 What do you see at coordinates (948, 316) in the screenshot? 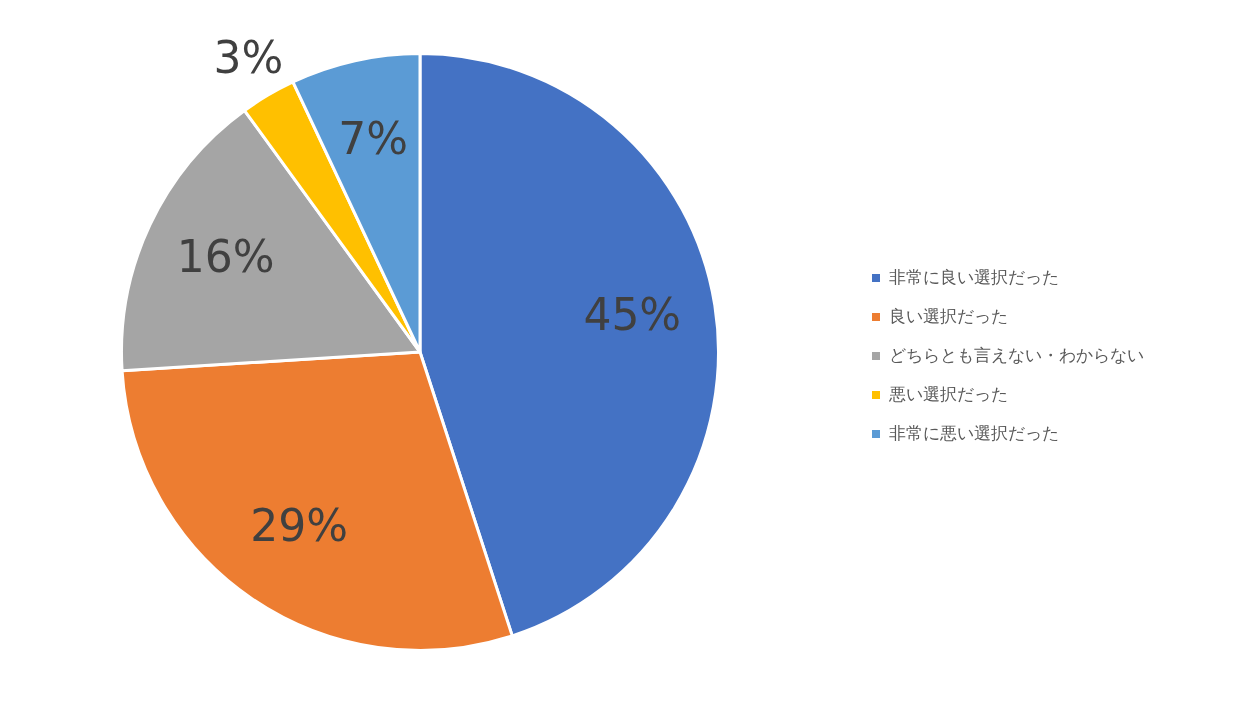
I see `legend-label: 良い選択だった` at bounding box center [948, 316].